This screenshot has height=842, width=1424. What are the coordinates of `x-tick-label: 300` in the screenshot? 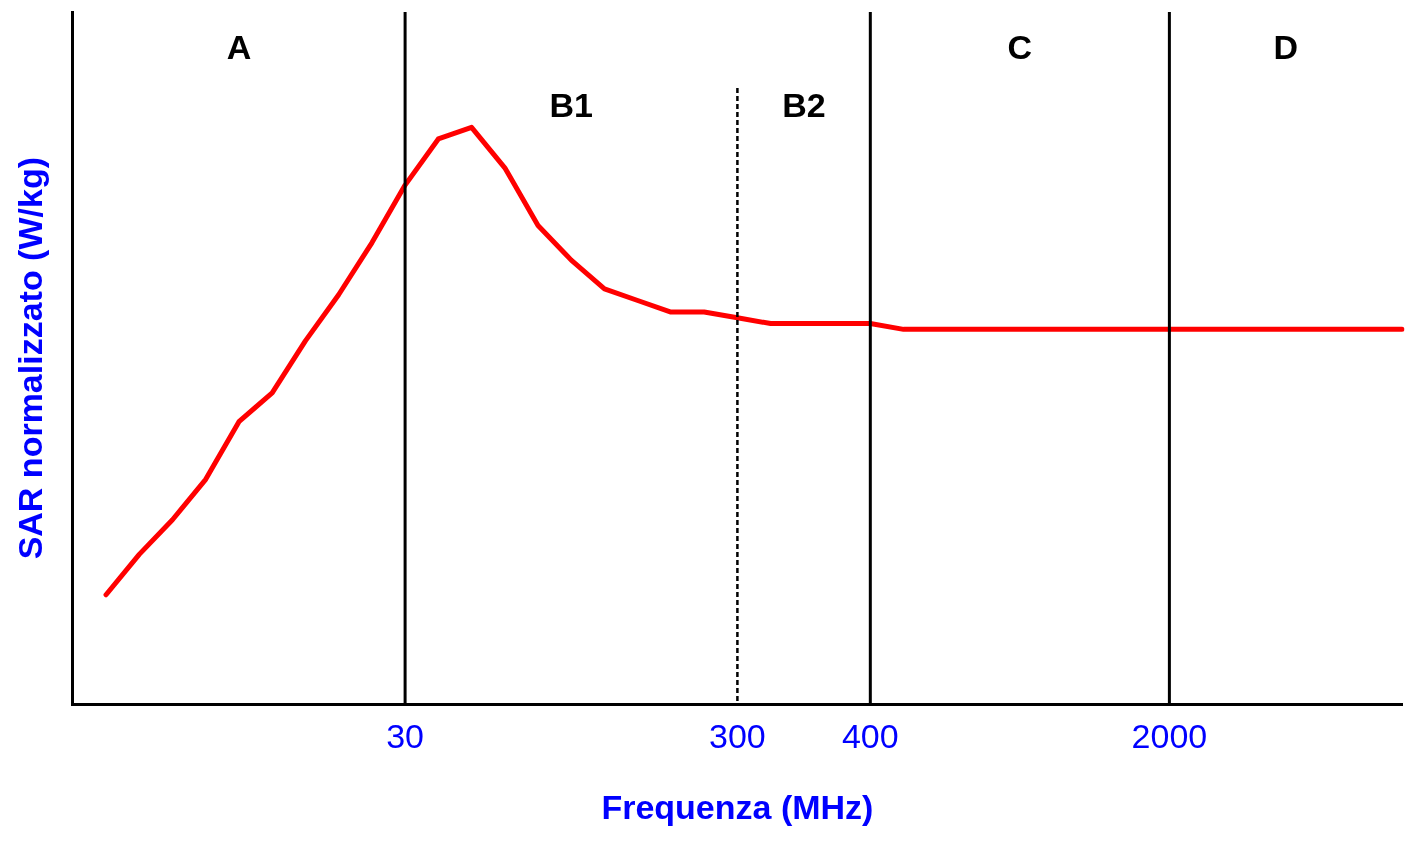 It's located at (737, 736).